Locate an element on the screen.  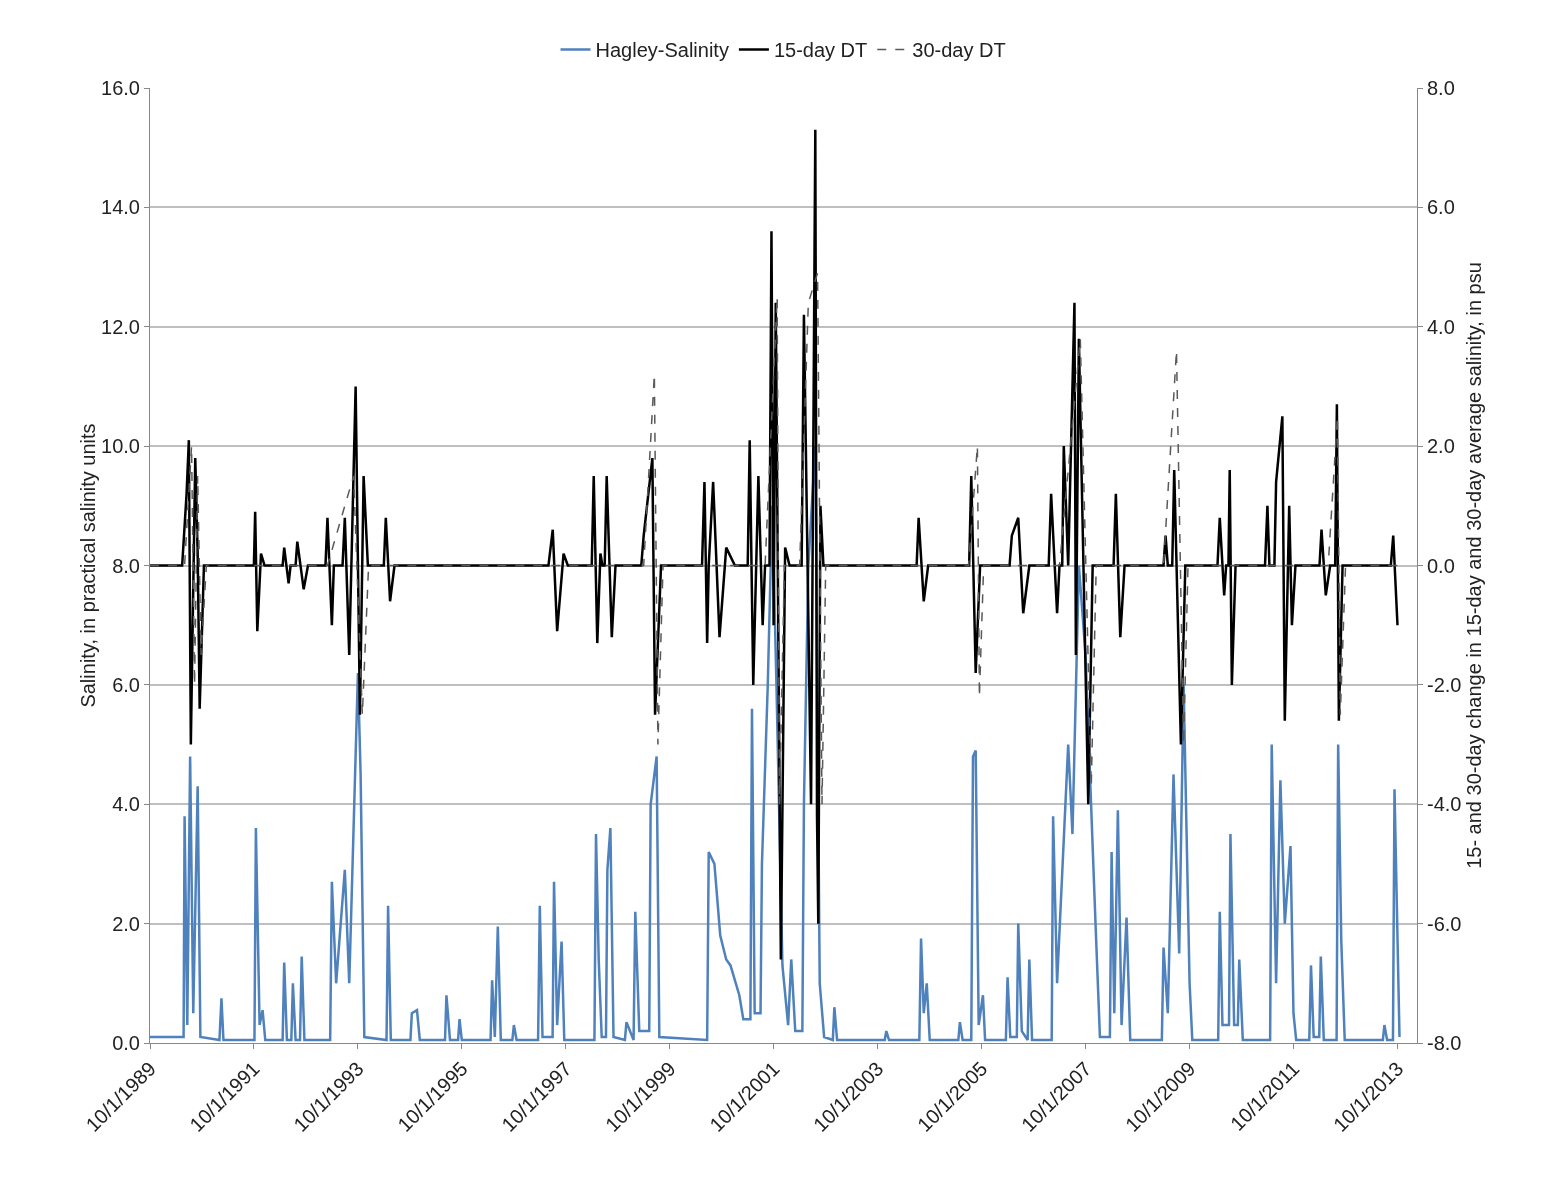
legend-label: Hagley-Salinity is located at coordinates (662, 50).